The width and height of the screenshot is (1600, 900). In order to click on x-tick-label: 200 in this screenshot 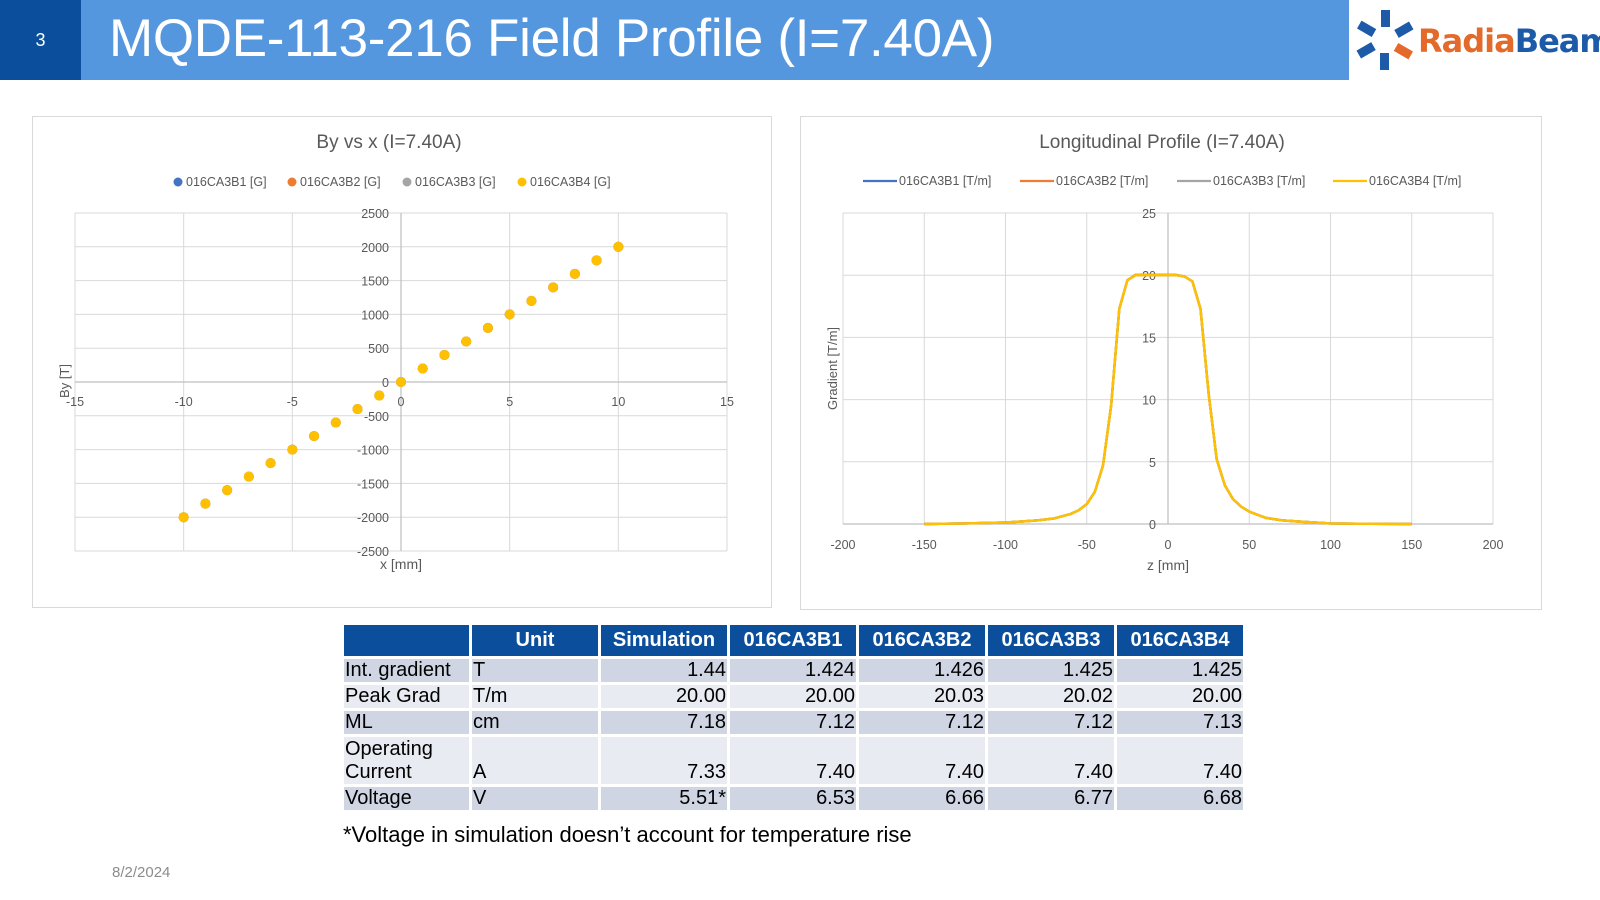, I will do `click(1493, 545)`.